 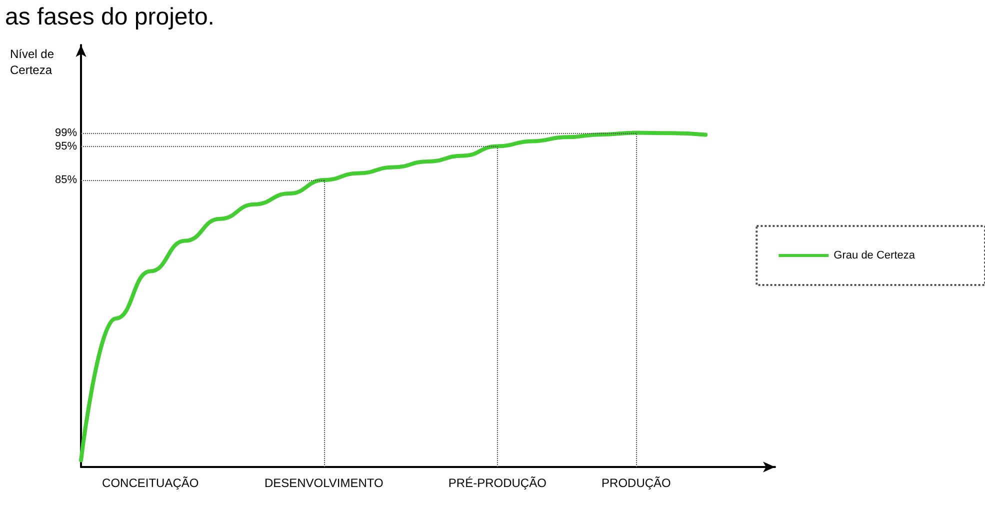 I want to click on x-tick-label: PRÉ-PRODUÇÃO, so click(x=497, y=483).